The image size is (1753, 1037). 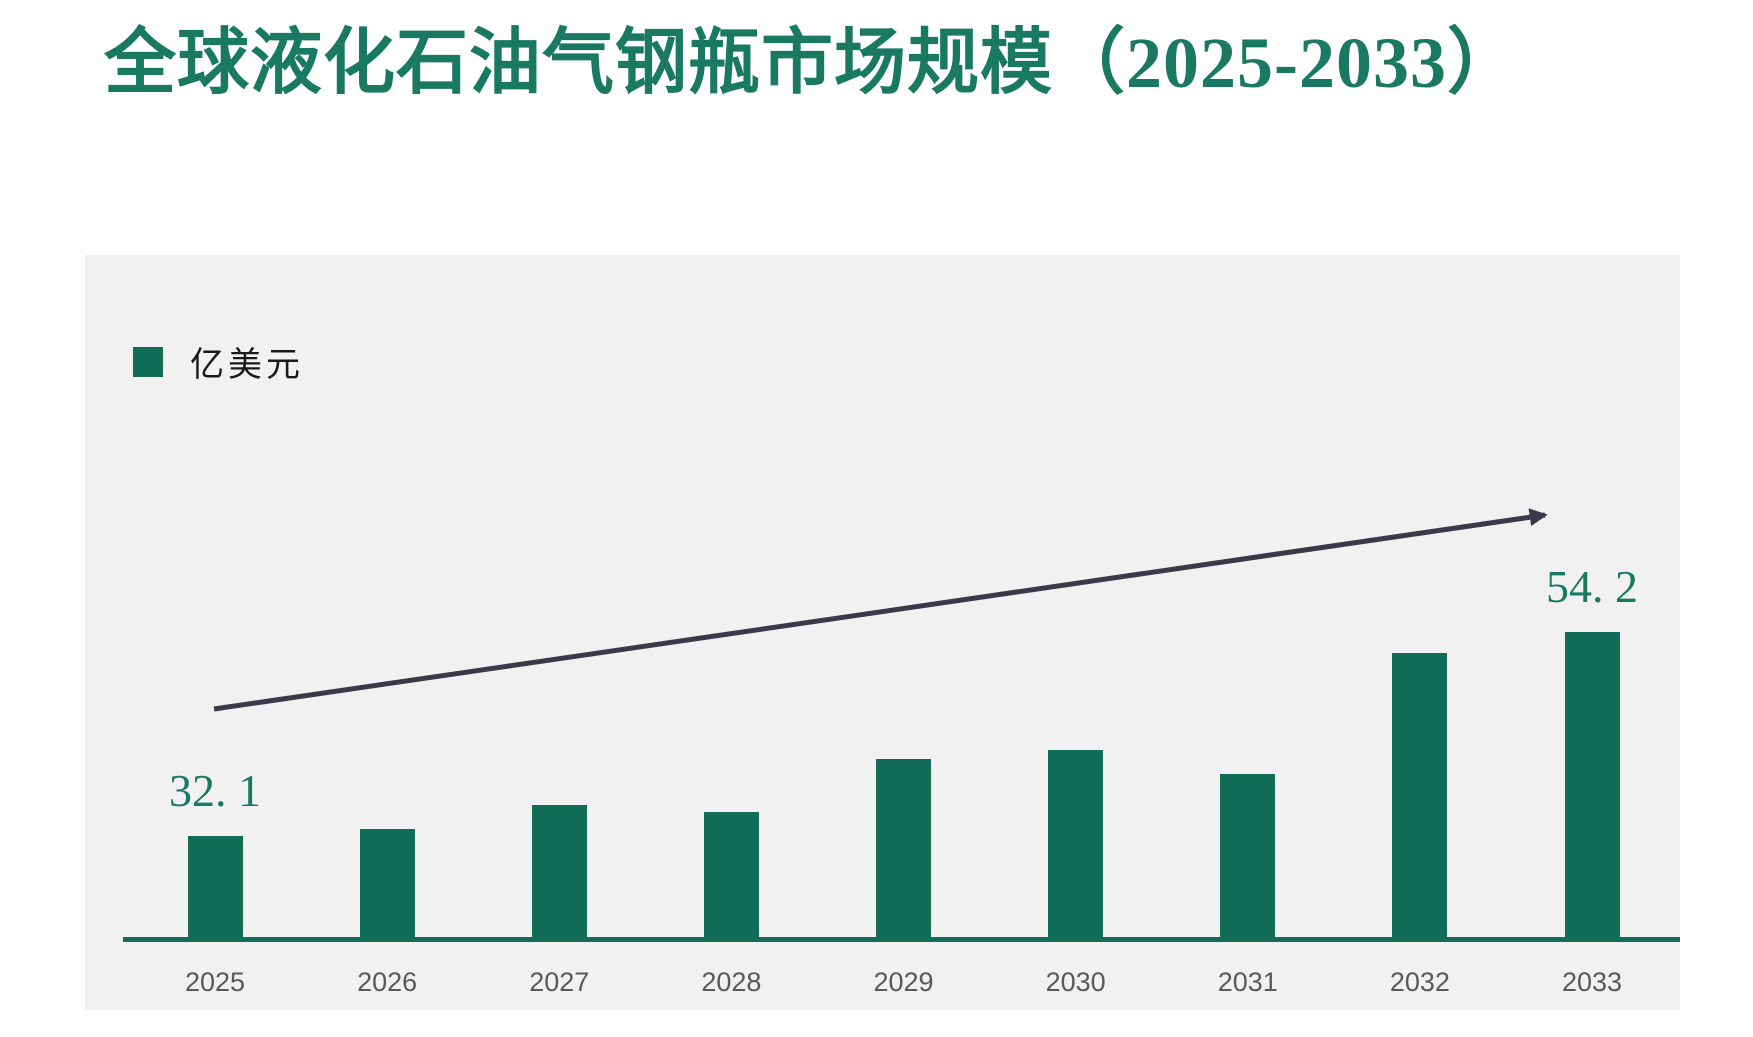 I want to click on legend: 亿美元, so click(x=218, y=361).